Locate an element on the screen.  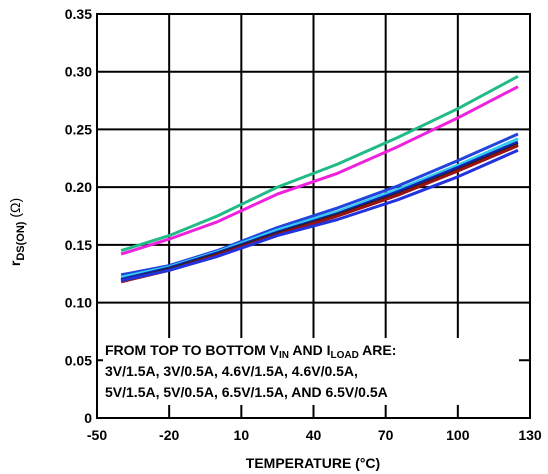
x-tick-label: 40 is located at coordinates (314, 435).